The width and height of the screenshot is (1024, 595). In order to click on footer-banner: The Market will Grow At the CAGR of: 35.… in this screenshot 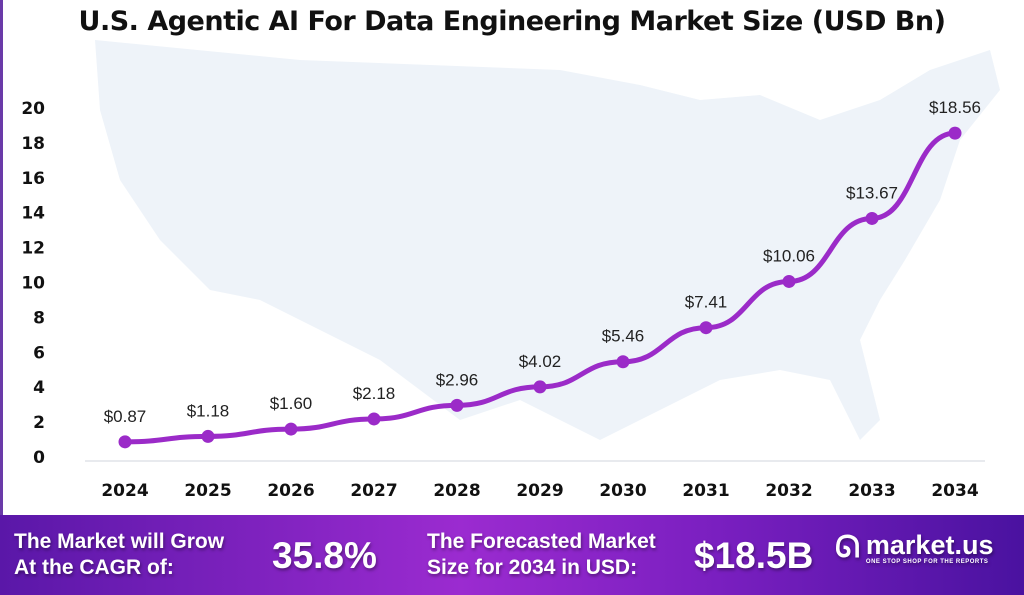, I will do `click(512, 555)`.